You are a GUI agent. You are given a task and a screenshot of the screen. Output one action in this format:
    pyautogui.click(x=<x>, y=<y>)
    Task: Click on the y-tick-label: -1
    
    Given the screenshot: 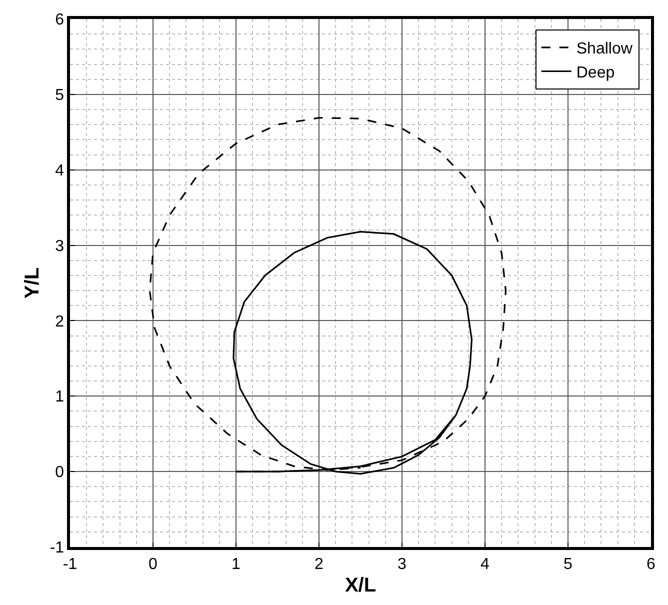 What is the action you would take?
    pyautogui.click(x=57, y=548)
    